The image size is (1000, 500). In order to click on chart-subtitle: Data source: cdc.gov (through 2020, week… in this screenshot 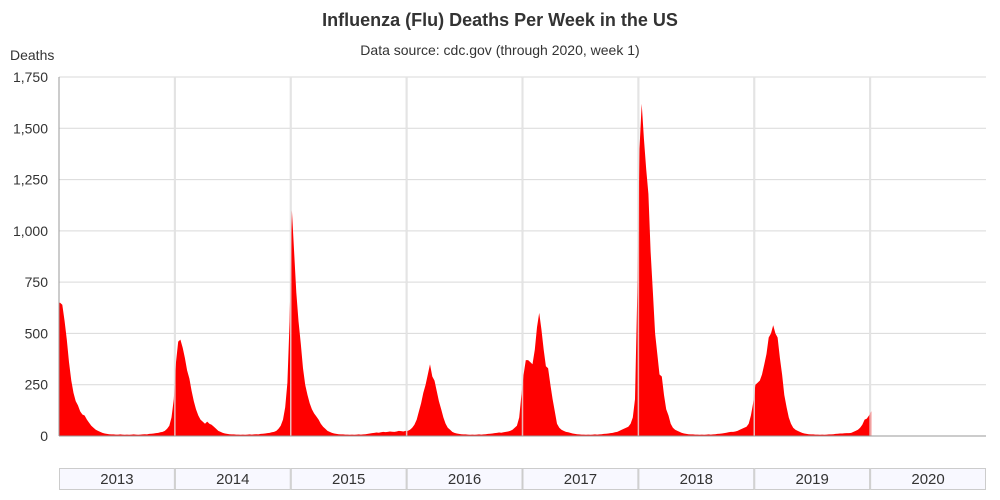, I will do `click(500, 50)`.